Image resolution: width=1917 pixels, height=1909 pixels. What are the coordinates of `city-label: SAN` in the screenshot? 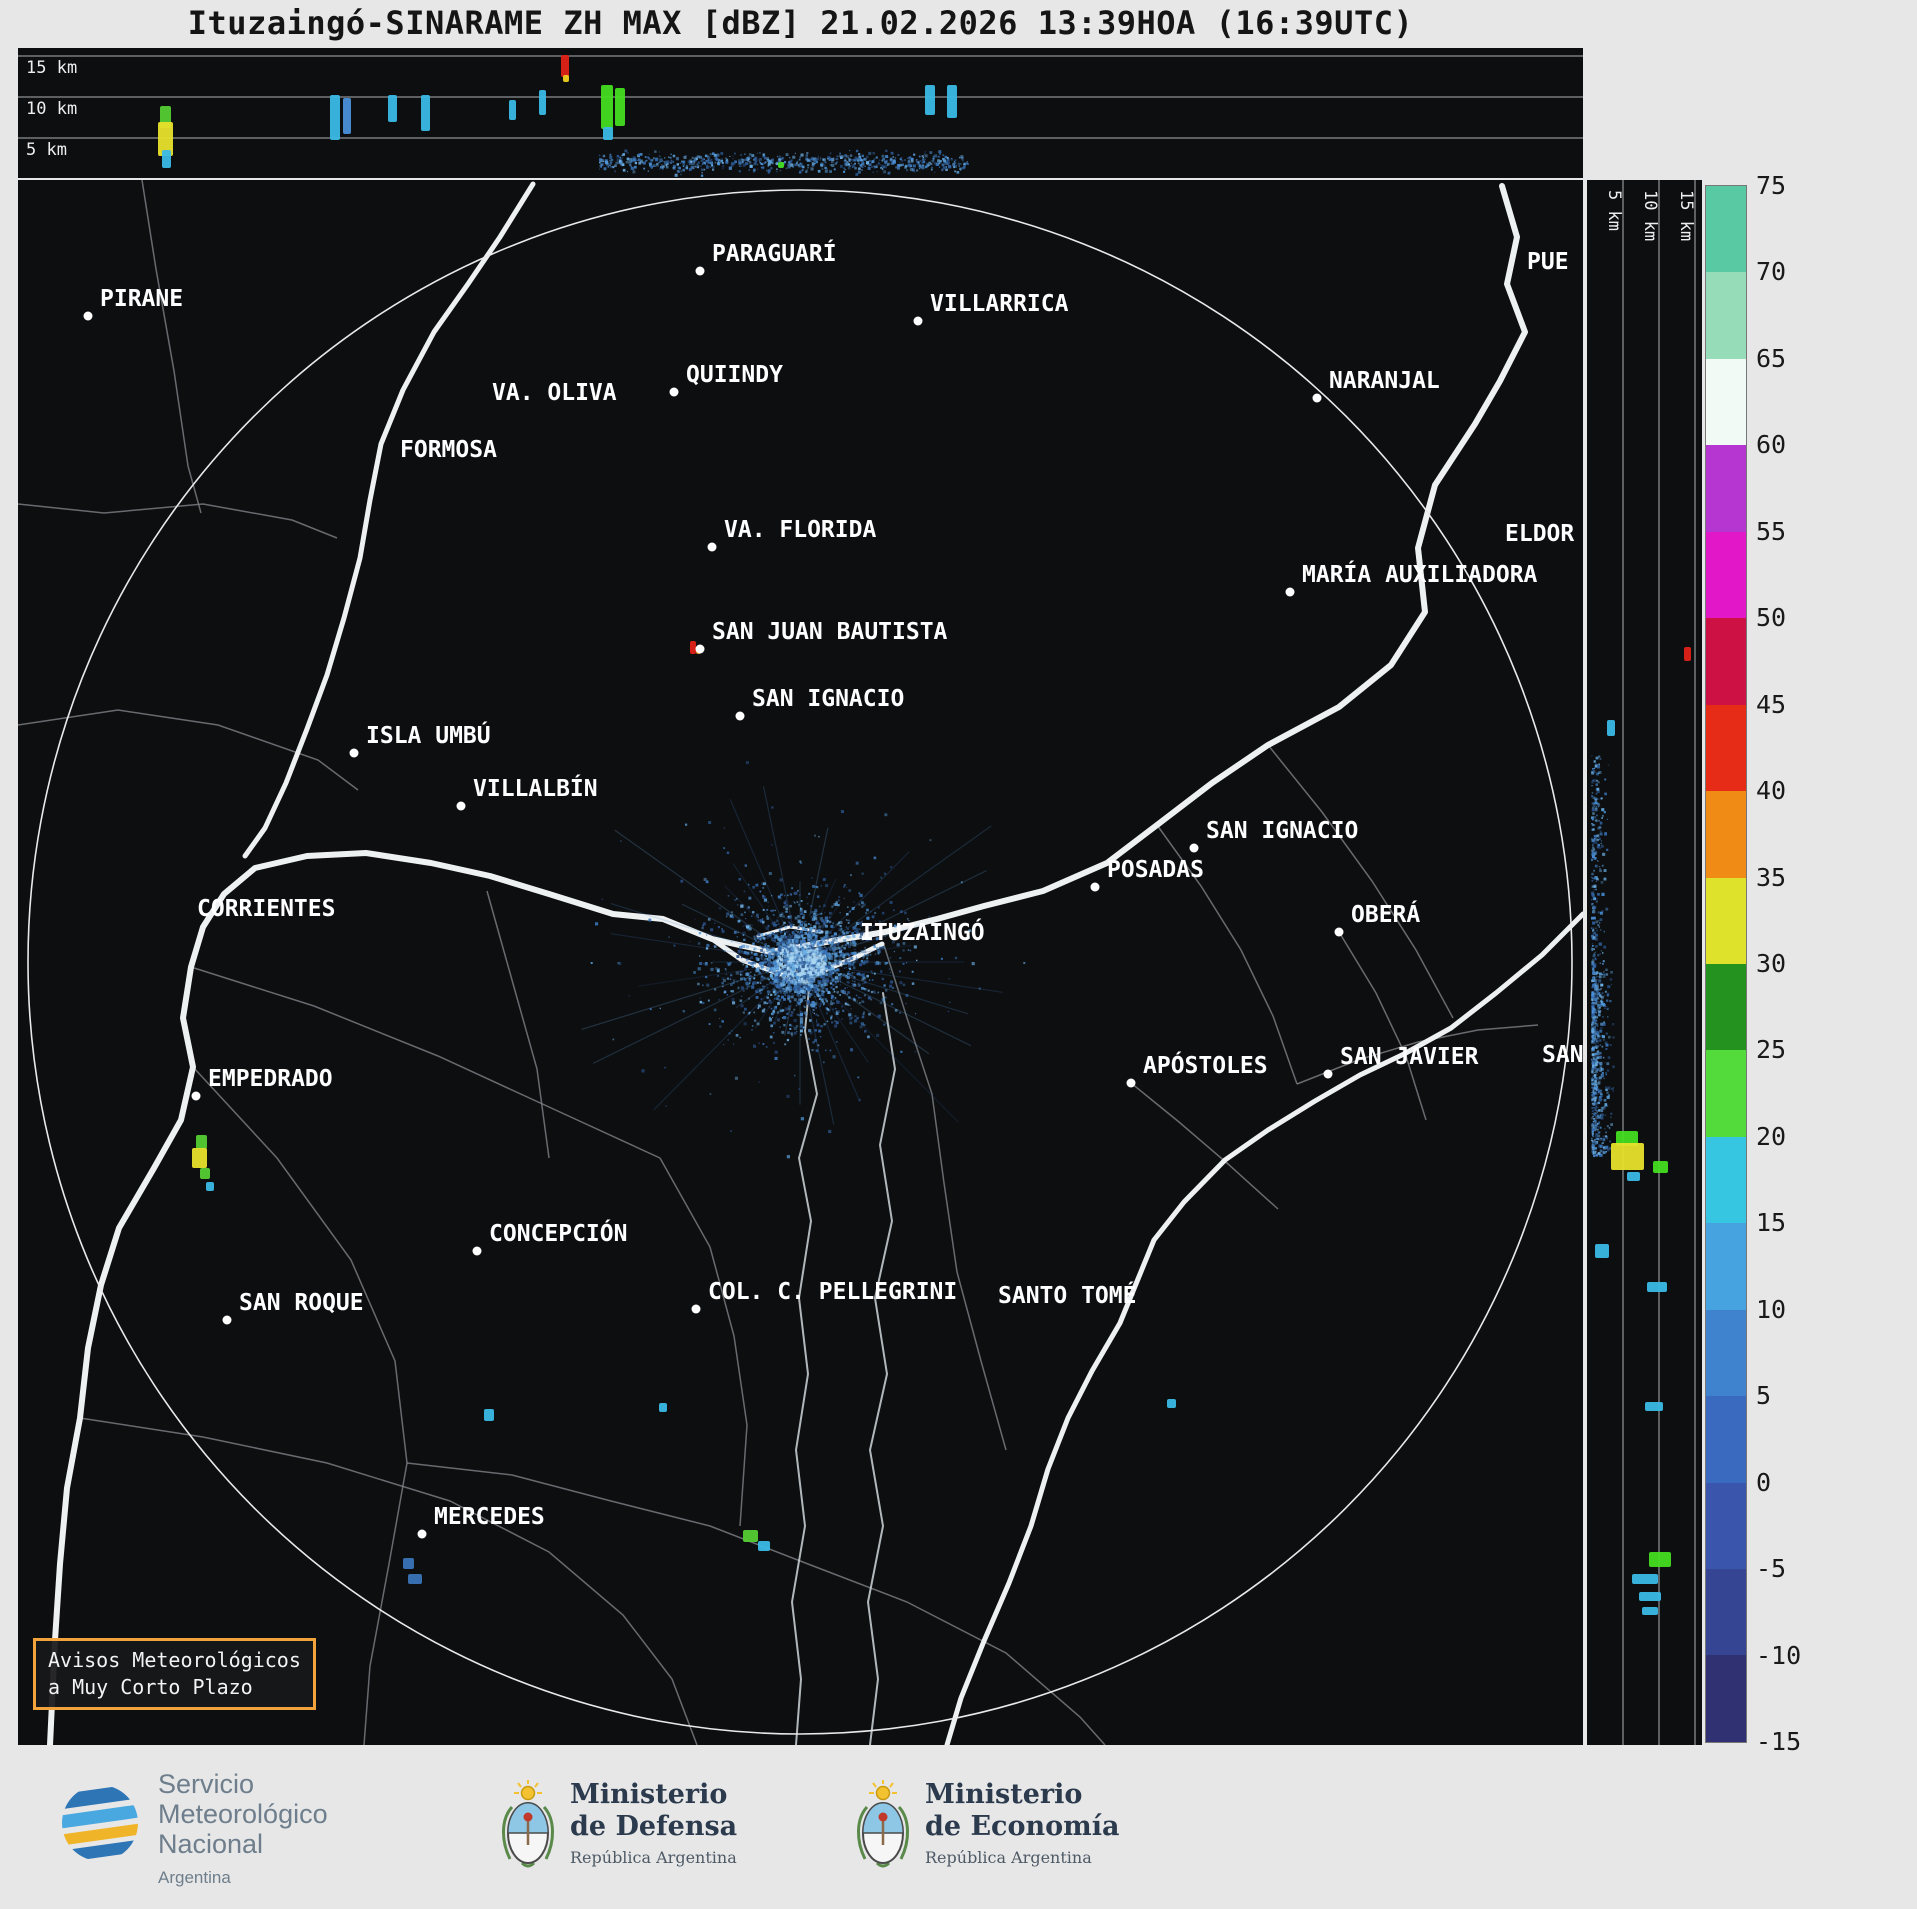 It's located at (1562, 1055).